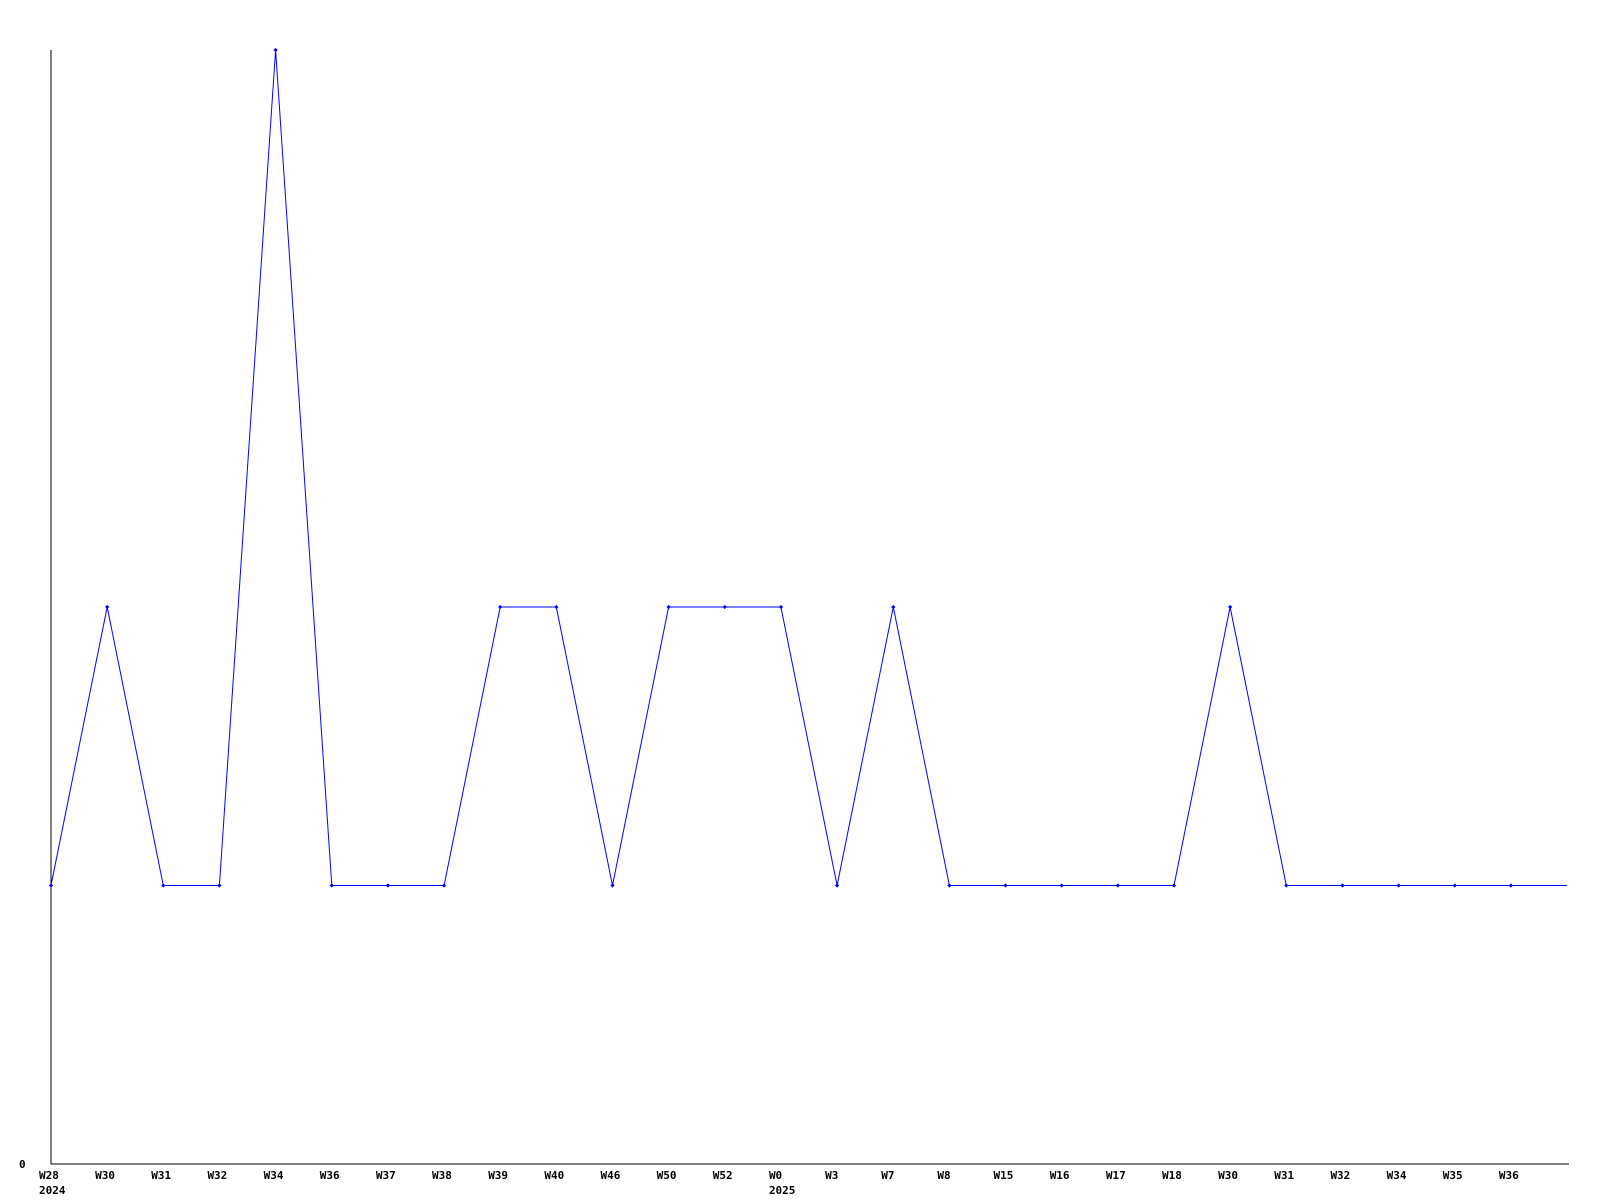  Describe the element at coordinates (386, 1175) in the screenshot. I see `x-tick-label: W37` at that location.